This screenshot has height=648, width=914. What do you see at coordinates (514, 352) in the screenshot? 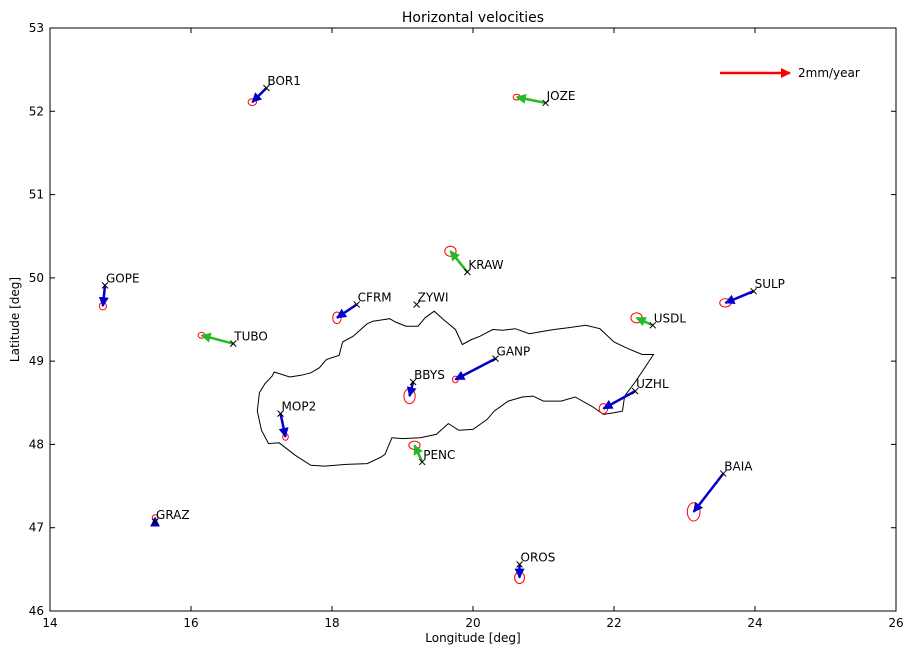
I see `station-label: GANP` at bounding box center [514, 352].